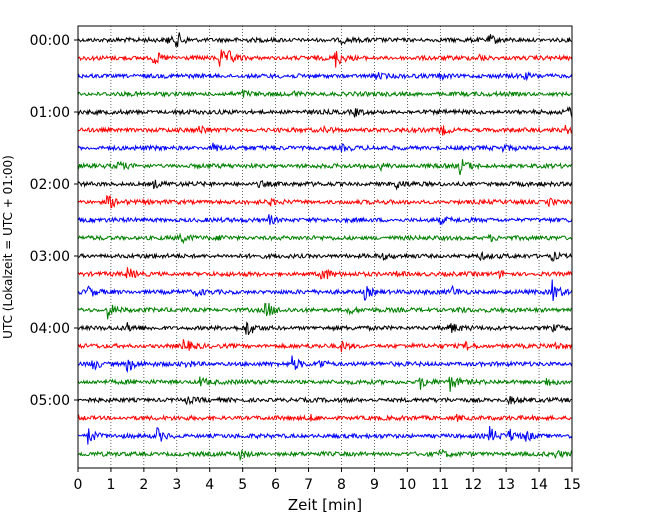  Describe the element at coordinates (50, 329) in the screenshot. I see `y-tick-label: 04:00` at that location.